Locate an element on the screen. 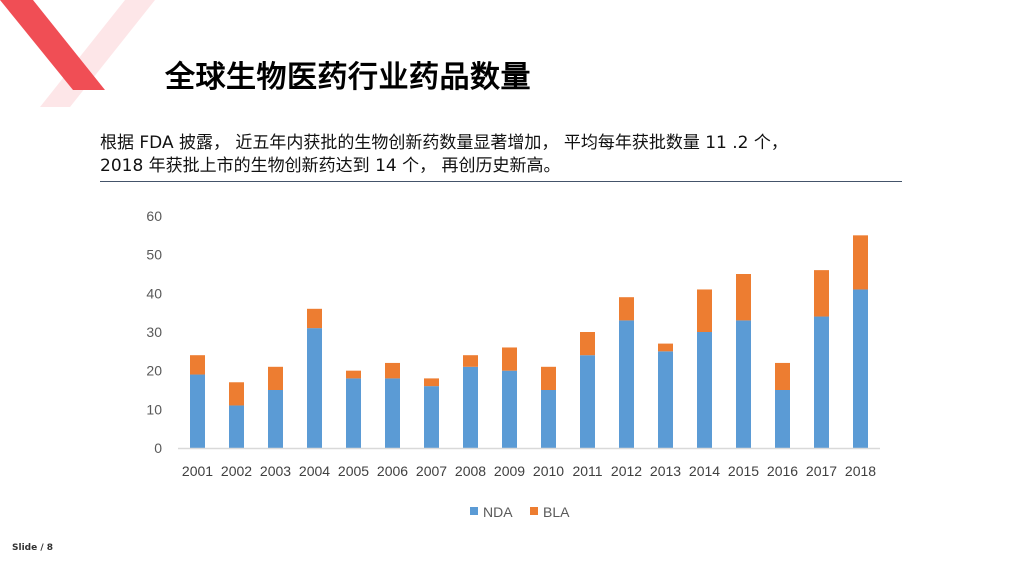  bar-nda-2017 is located at coordinates (821, 382).